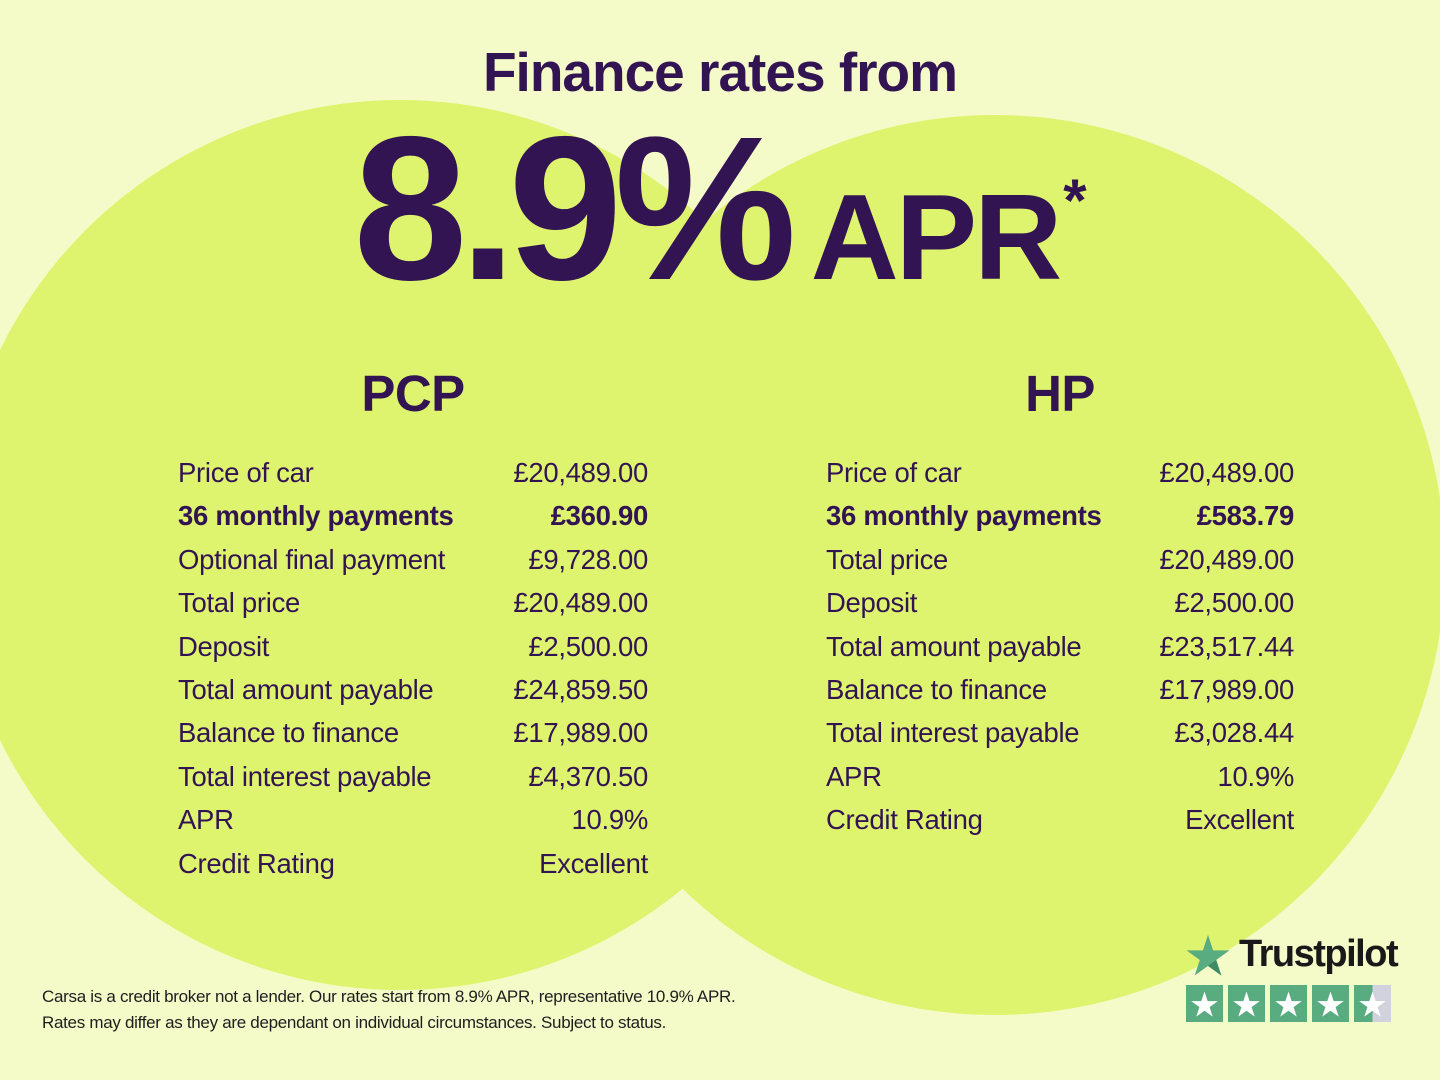  I want to click on trustpilot-logo-row: Trustpilot, so click(1292, 954).